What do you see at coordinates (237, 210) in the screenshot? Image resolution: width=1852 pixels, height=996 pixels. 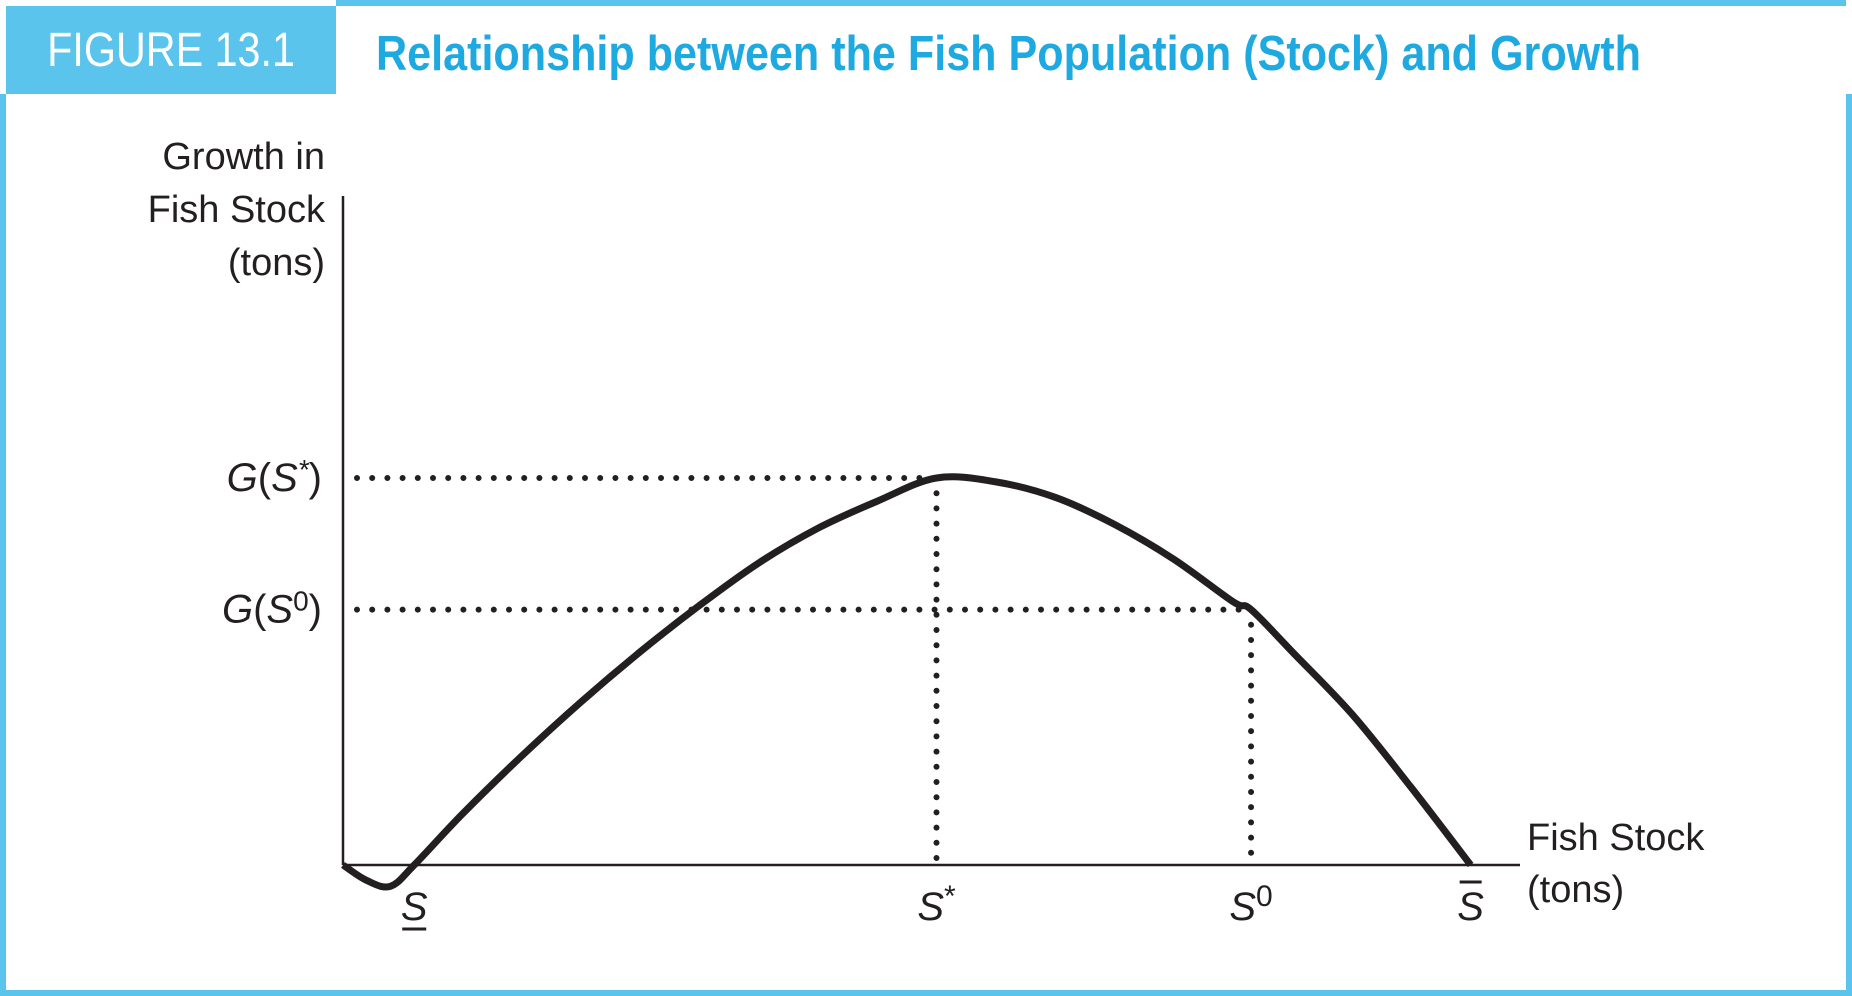 I see `y-axis-label-line-1: Fish Stock` at bounding box center [237, 210].